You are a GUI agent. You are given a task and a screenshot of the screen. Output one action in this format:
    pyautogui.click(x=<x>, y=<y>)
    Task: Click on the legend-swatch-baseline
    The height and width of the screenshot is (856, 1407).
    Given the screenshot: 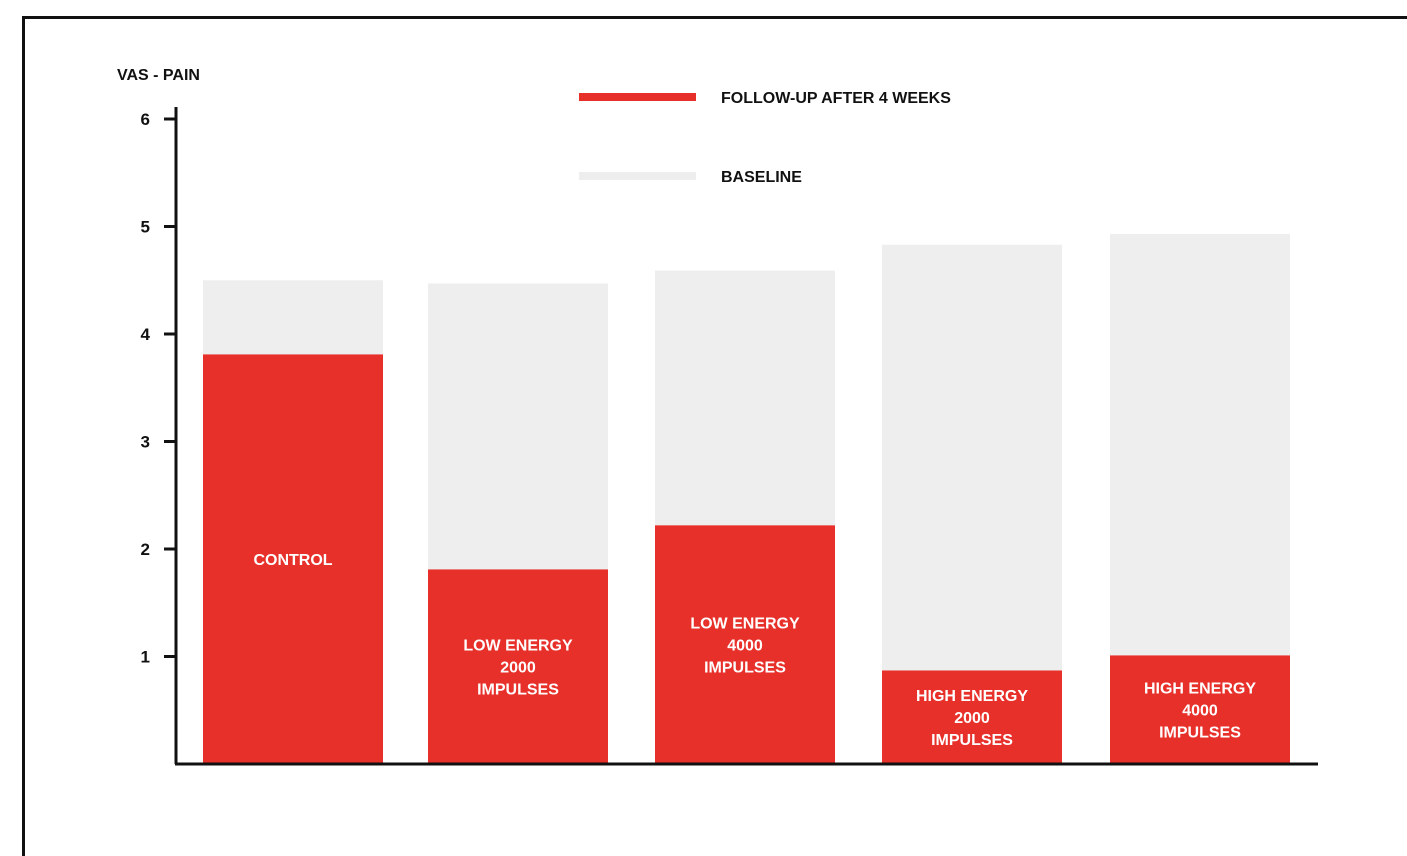 What is the action you would take?
    pyautogui.click(x=637, y=176)
    